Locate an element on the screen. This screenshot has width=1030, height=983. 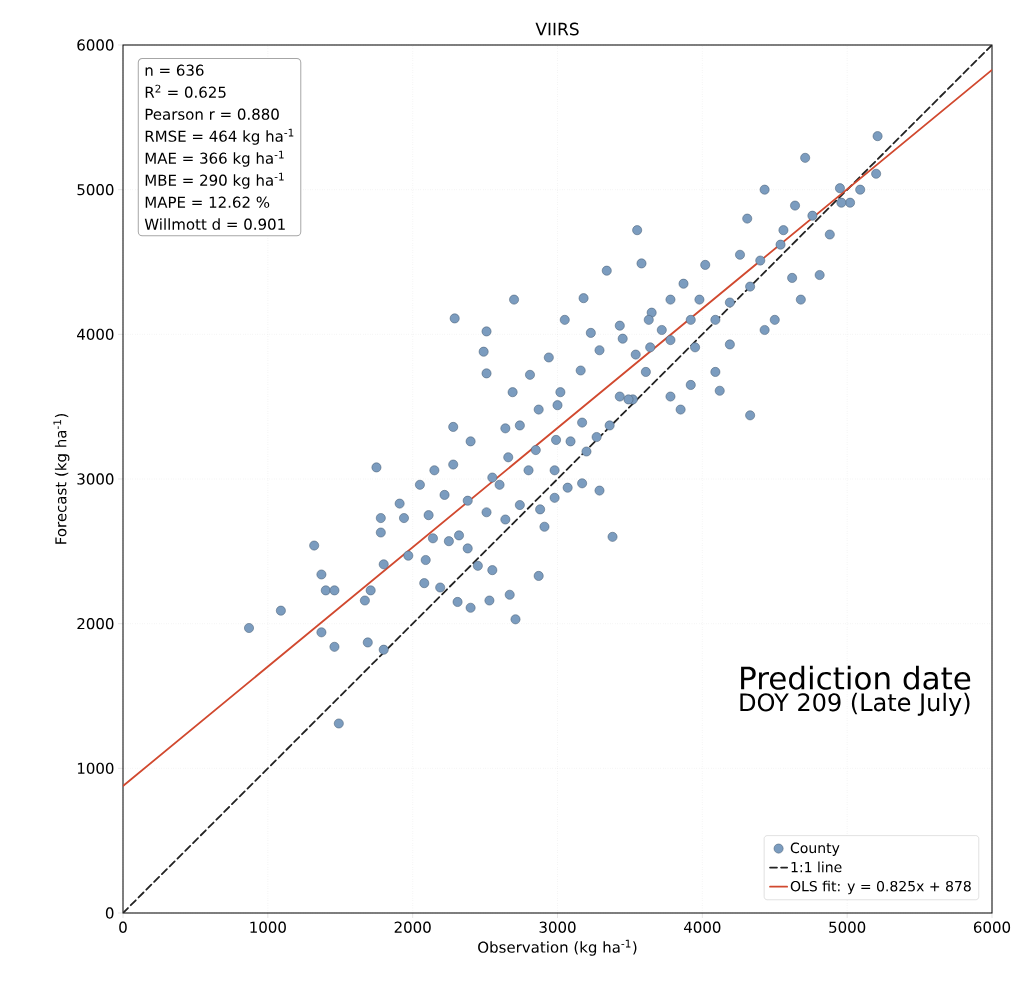
y-tick-label: 6000 is located at coordinates (95, 45).